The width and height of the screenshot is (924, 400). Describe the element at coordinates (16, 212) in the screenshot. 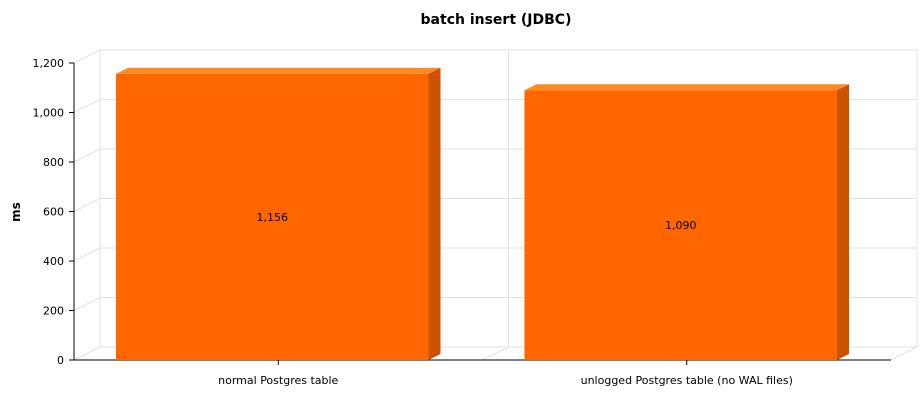

I see `y-axis-label: ms` at that location.